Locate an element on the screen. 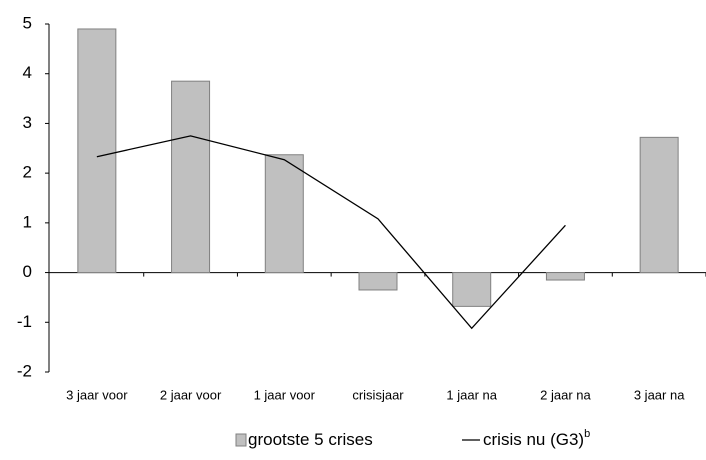  x-tick-label: crisisjaar is located at coordinates (378, 394).